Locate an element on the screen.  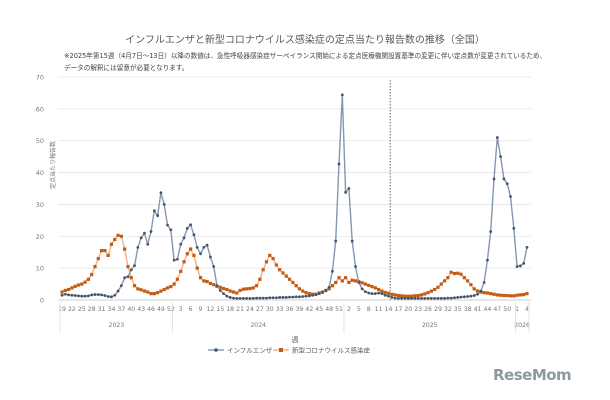
x-tick-label: 5 is located at coordinates (359, 309).